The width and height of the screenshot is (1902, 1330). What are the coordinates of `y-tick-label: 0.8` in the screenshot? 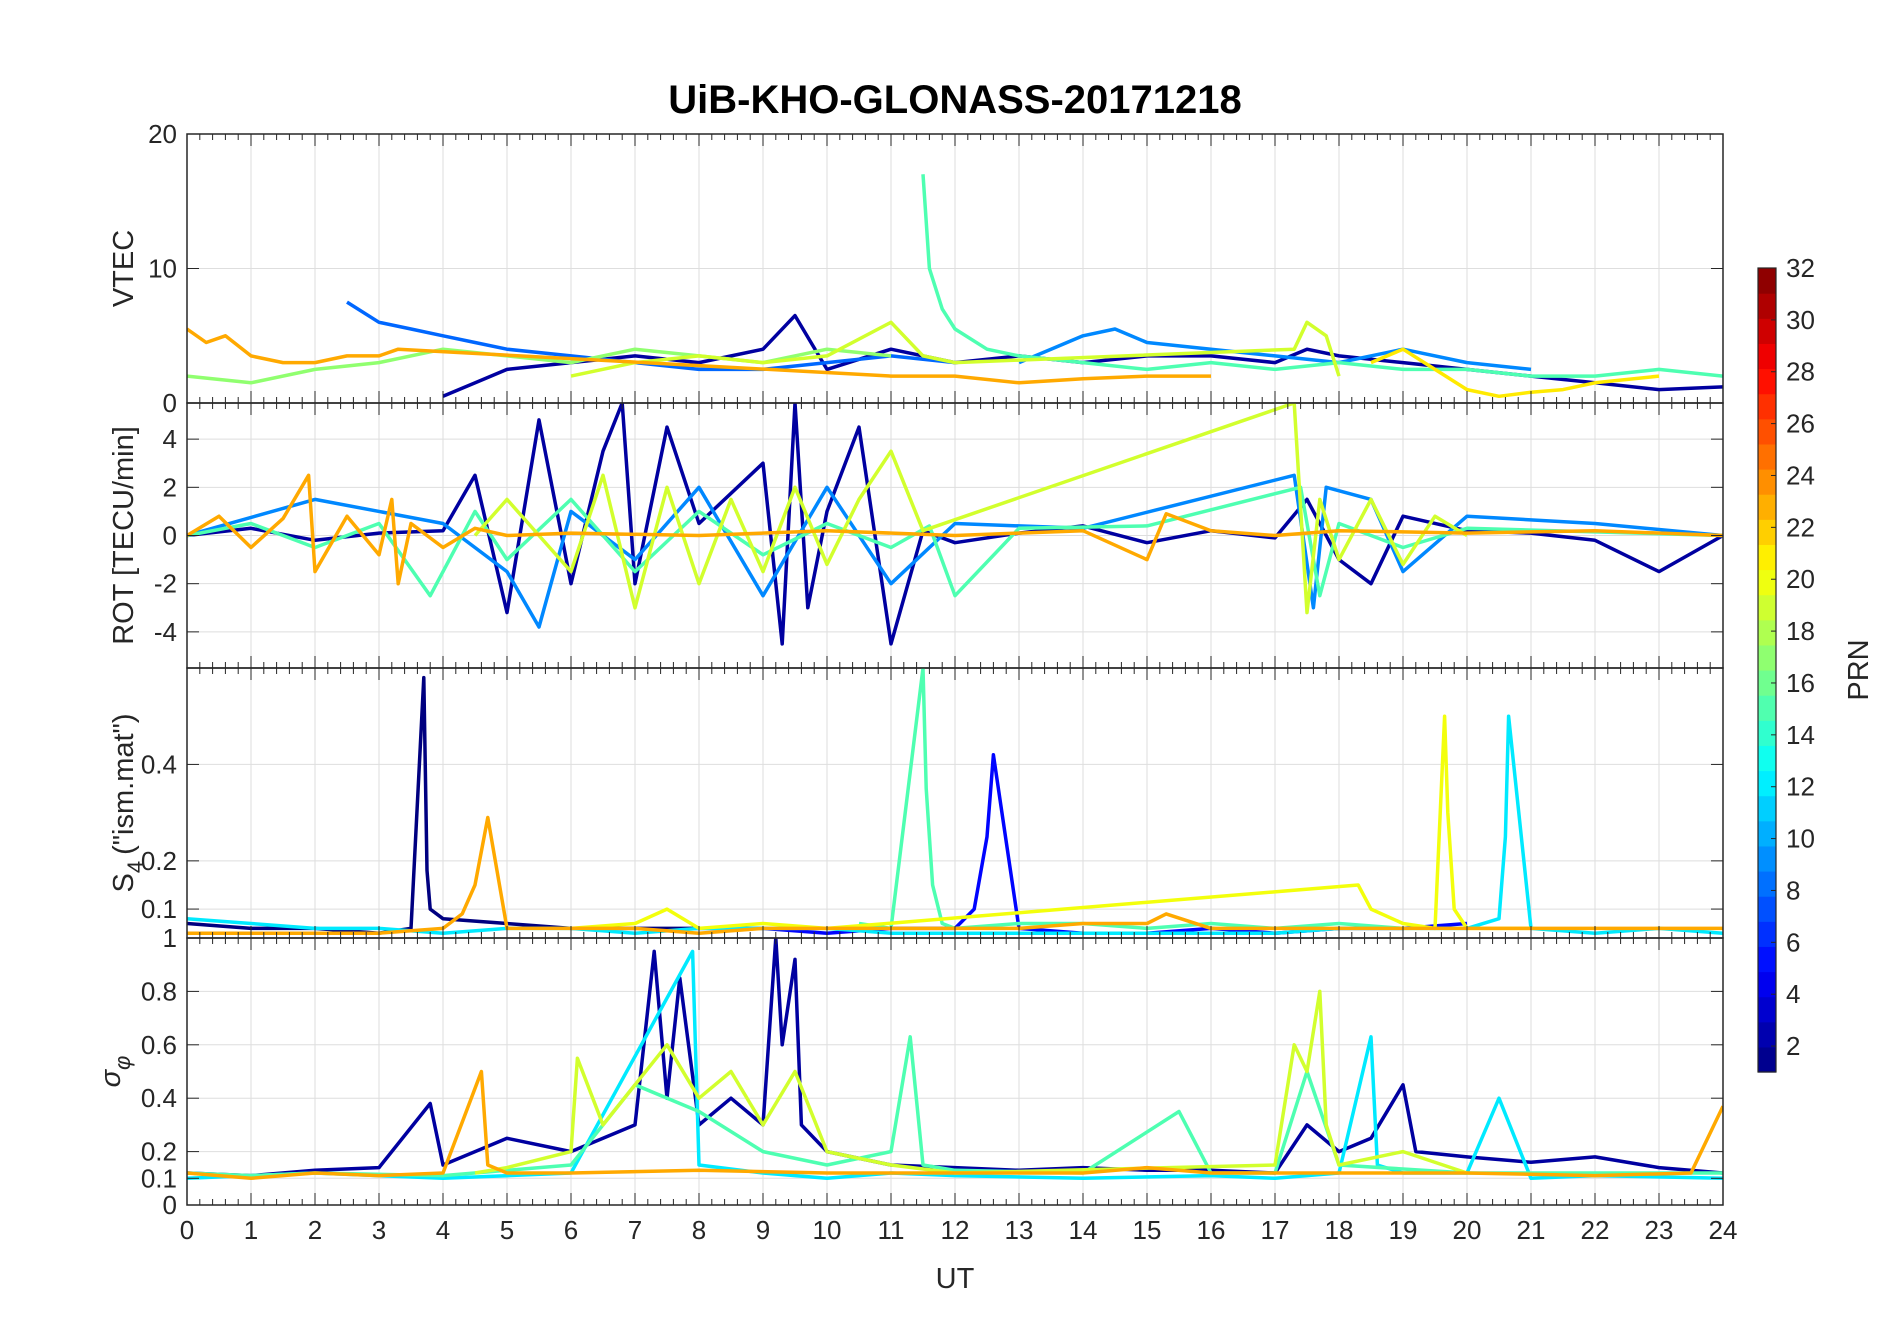 It's located at (159, 991).